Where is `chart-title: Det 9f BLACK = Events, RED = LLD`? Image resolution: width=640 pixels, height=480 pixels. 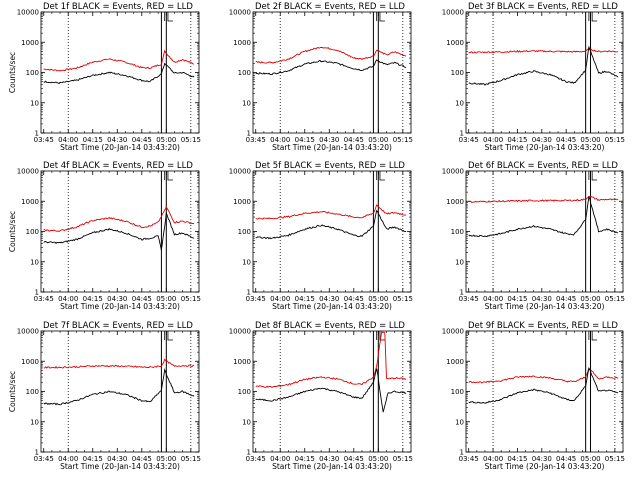
chart-title: Det 9f BLACK = Events, RED = LLD is located at coordinates (543, 326).